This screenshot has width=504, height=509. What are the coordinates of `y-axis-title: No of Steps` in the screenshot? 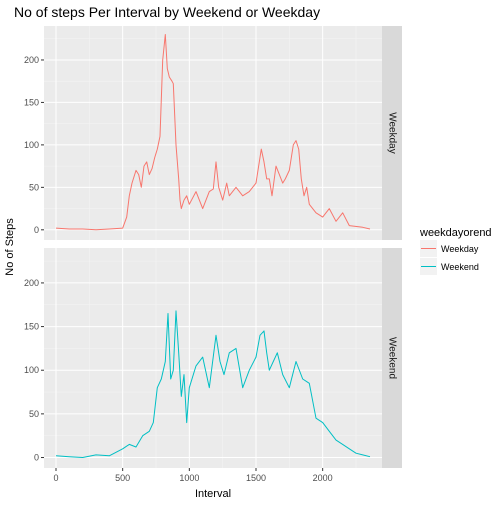 It's located at (10, 247).